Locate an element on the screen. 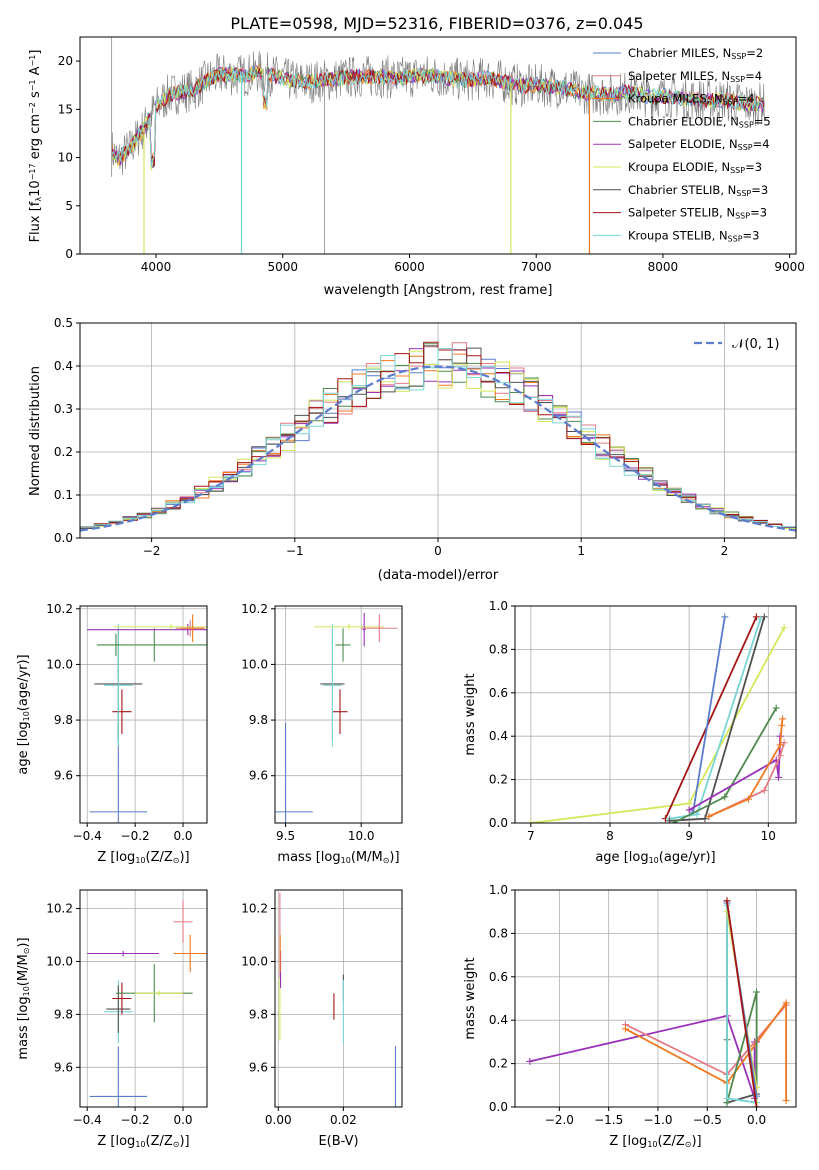  tick-label-x: 9.5 is located at coordinates (285, 836).